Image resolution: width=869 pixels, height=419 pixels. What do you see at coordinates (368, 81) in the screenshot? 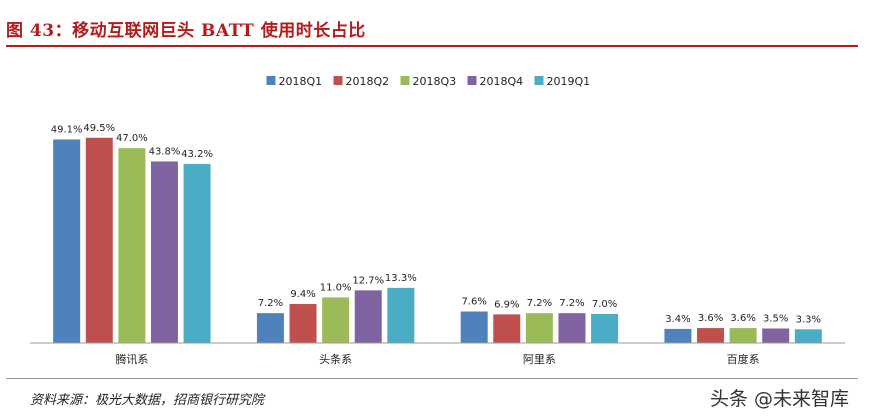
I see `legend-label-2018Q2: 2018Q2` at bounding box center [368, 81].